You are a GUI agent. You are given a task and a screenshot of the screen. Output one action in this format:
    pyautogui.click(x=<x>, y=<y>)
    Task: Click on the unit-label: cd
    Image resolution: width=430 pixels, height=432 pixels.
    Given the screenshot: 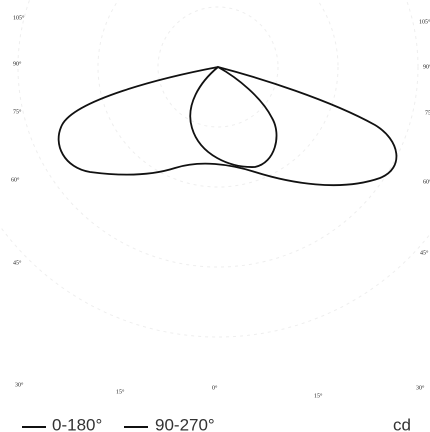 What is the action you would take?
    pyautogui.click(x=402, y=423)
    